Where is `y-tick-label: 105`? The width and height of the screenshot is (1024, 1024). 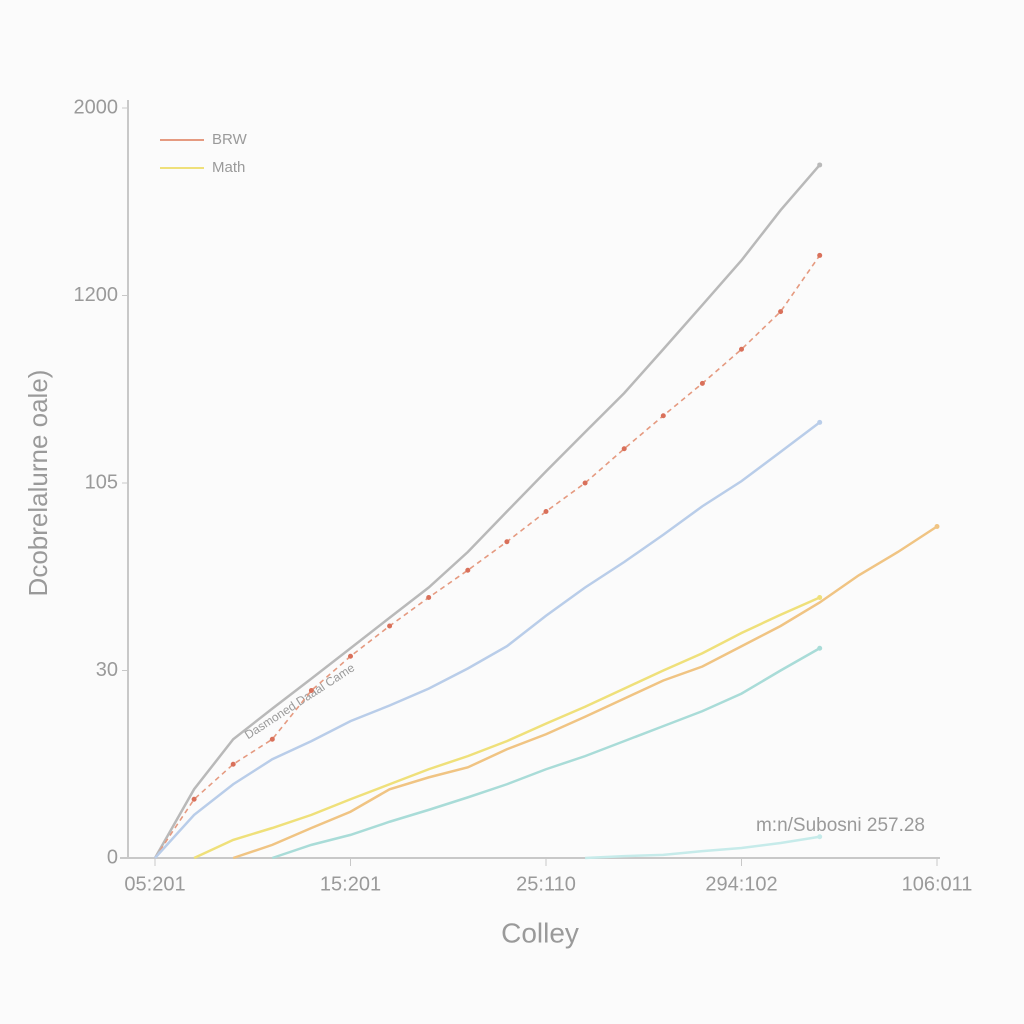 y-tick-label: 105 is located at coordinates (101, 482).